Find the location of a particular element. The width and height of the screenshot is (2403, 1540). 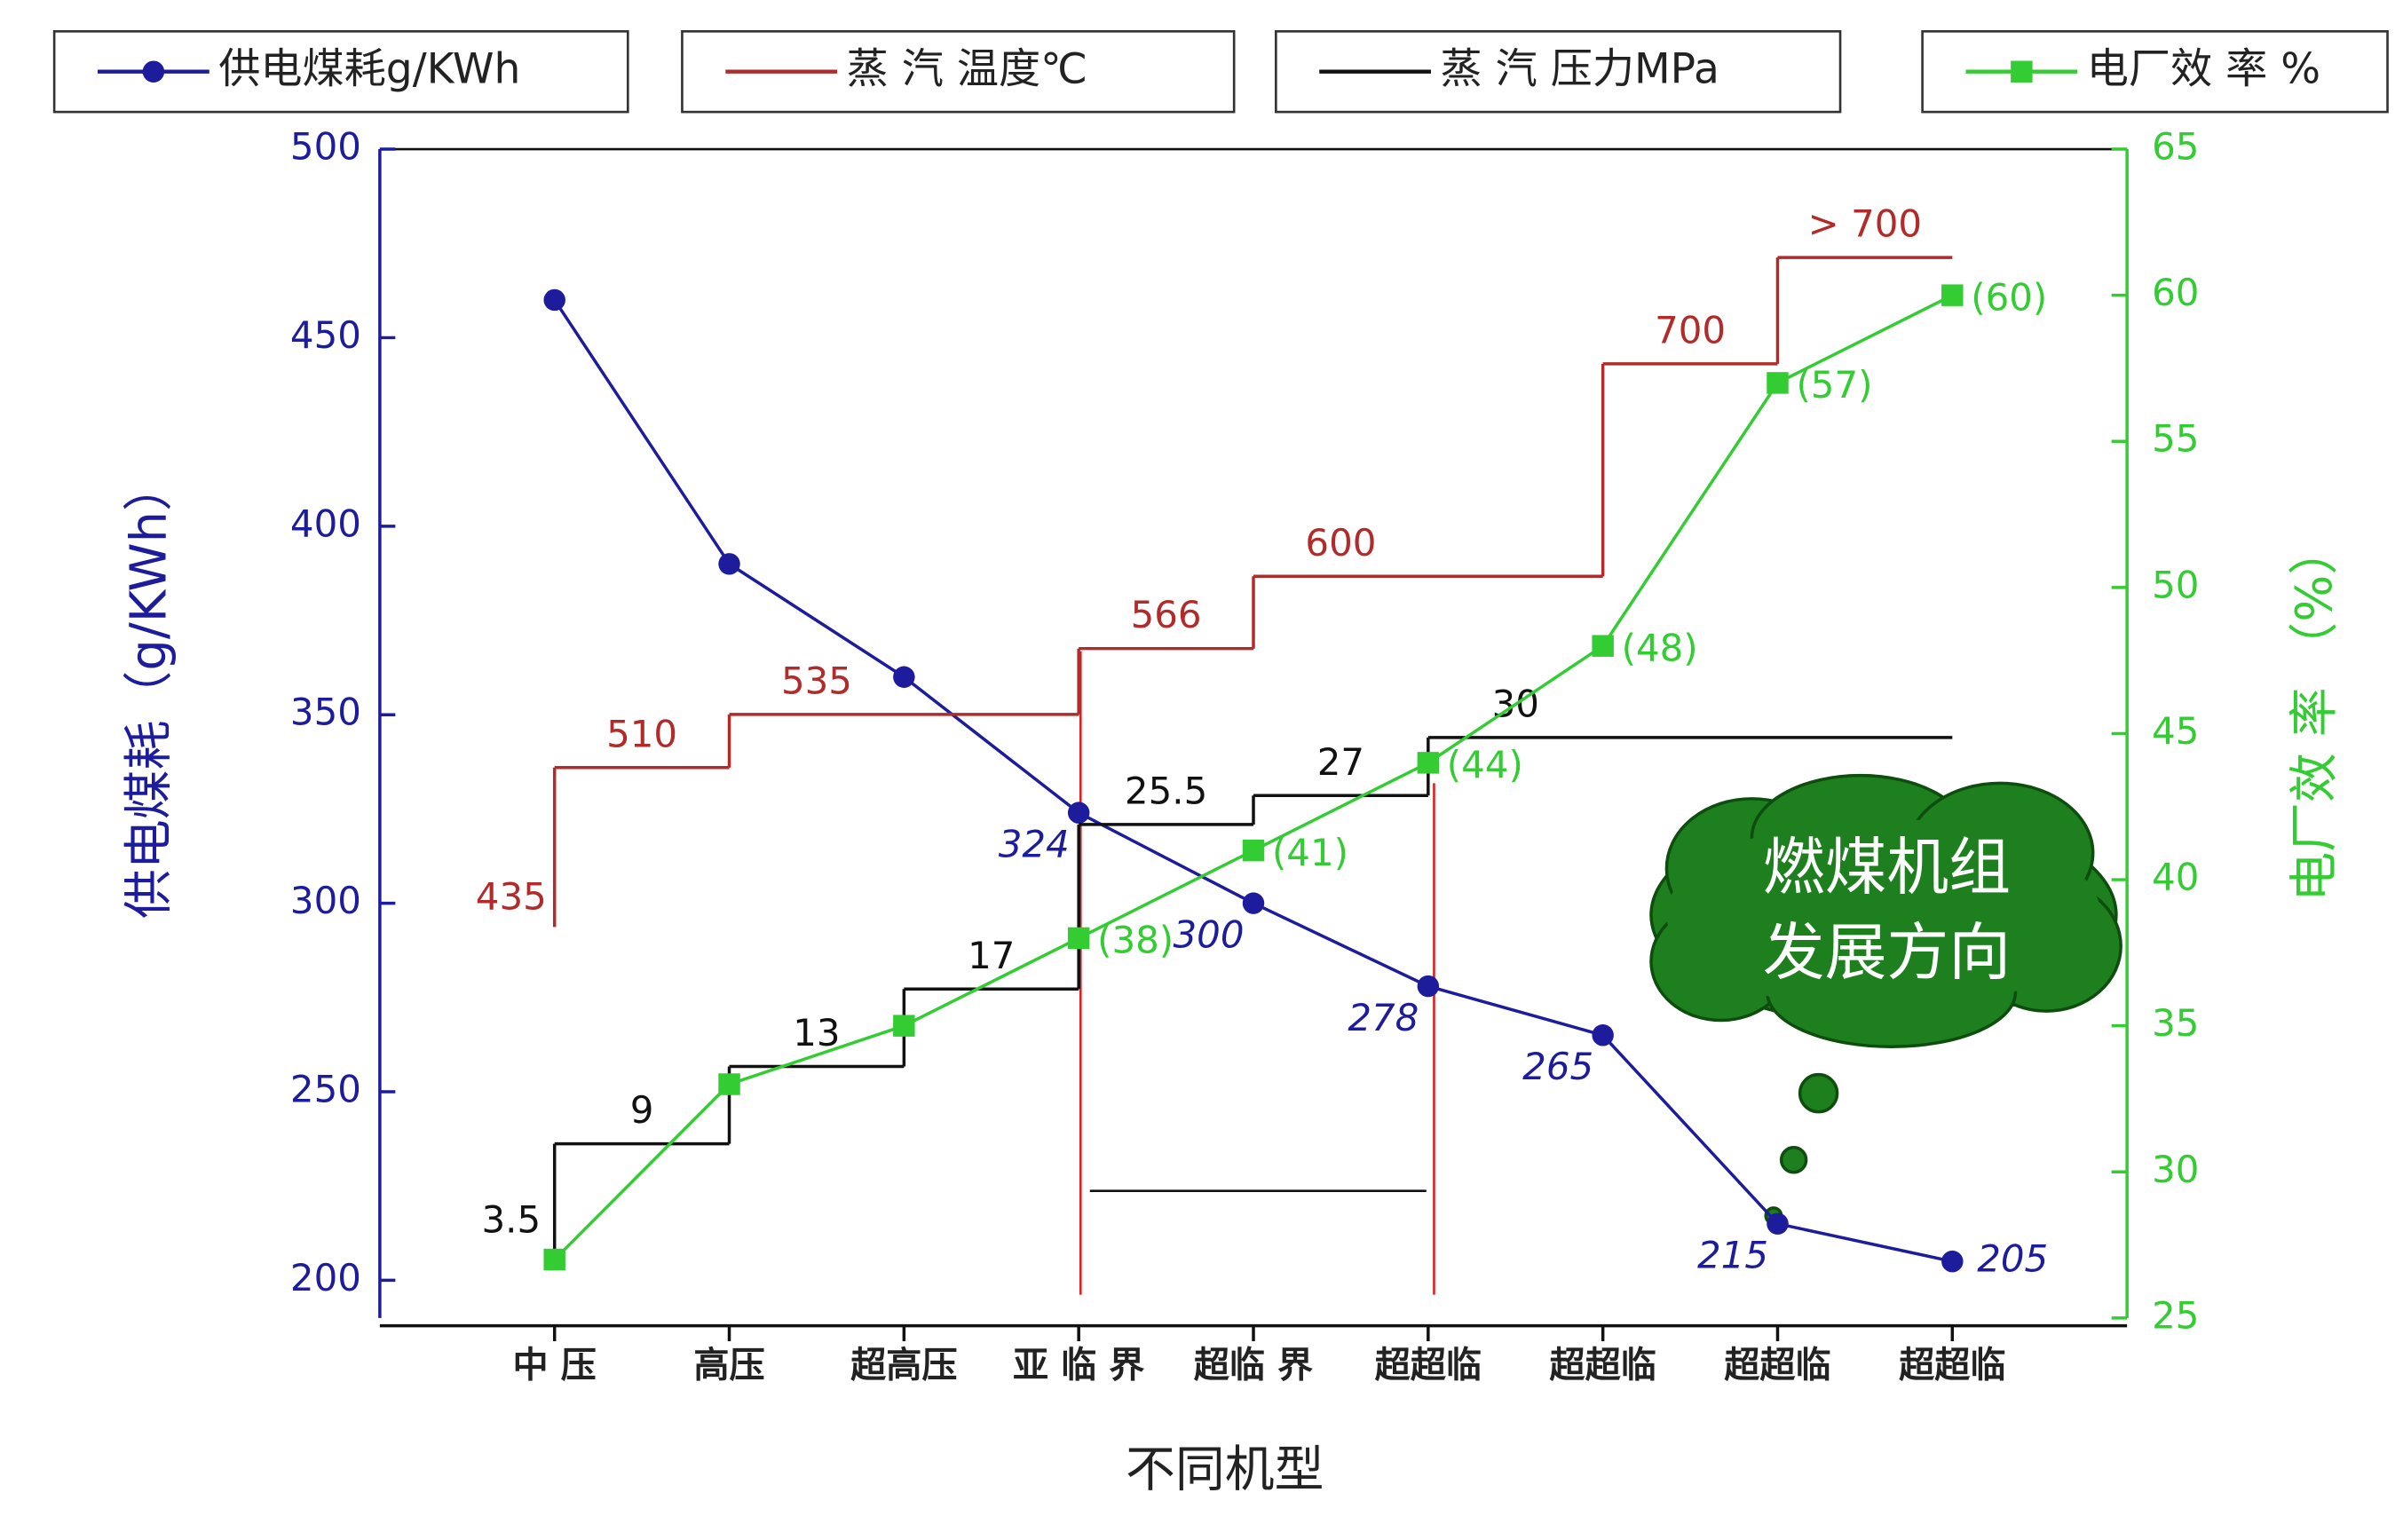

y2-tick-label: 55 is located at coordinates (2175, 439).